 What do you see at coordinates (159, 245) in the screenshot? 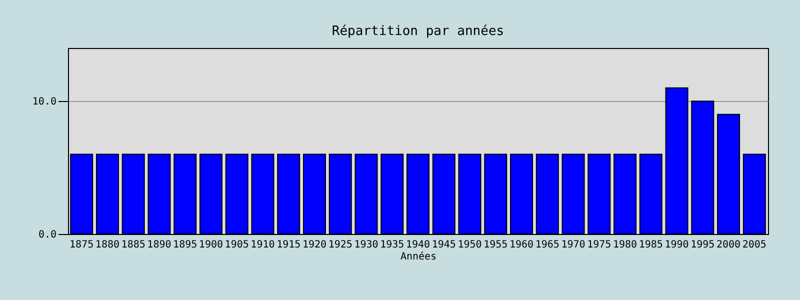
I see `x-tick-label: 1890` at bounding box center [159, 245].